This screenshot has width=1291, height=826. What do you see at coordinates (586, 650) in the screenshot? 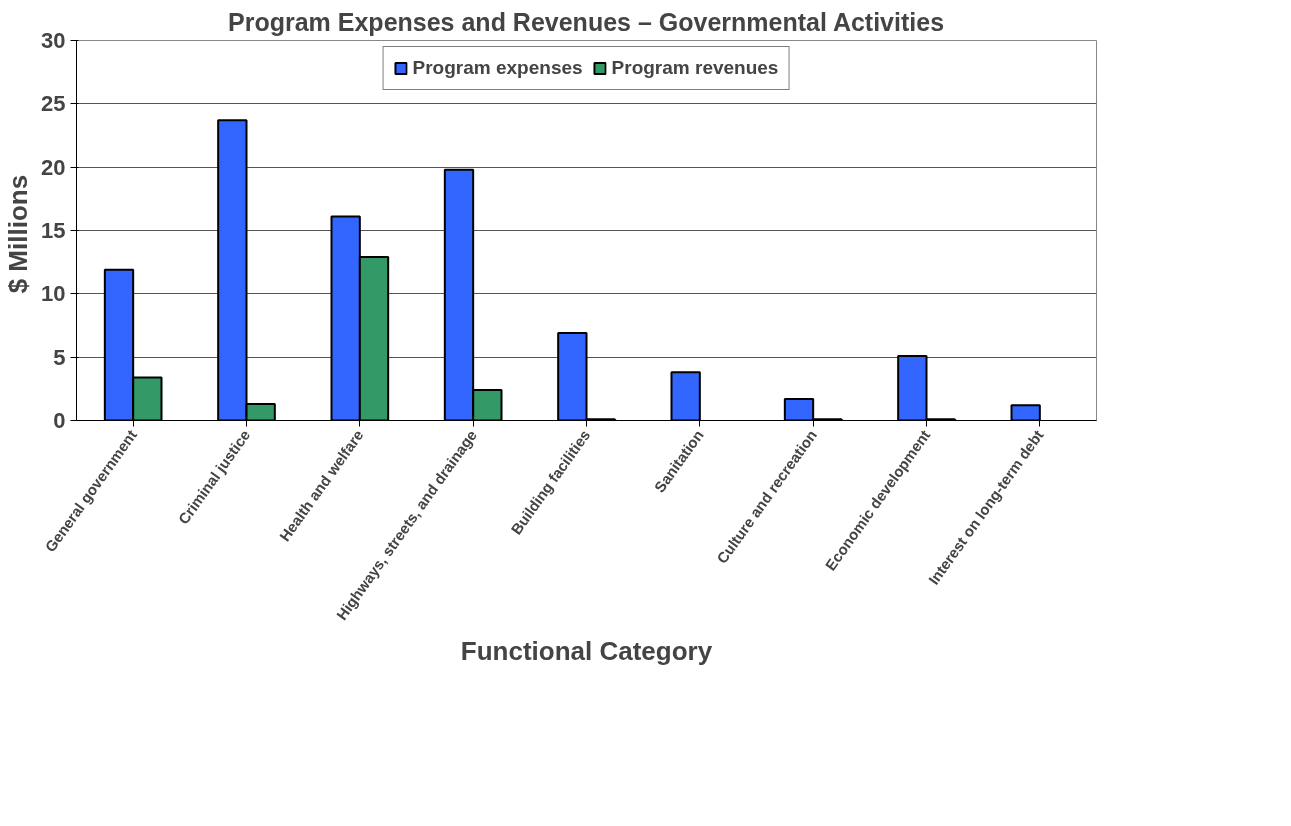
I see `x-axis-title: Functional Category` at bounding box center [586, 650].